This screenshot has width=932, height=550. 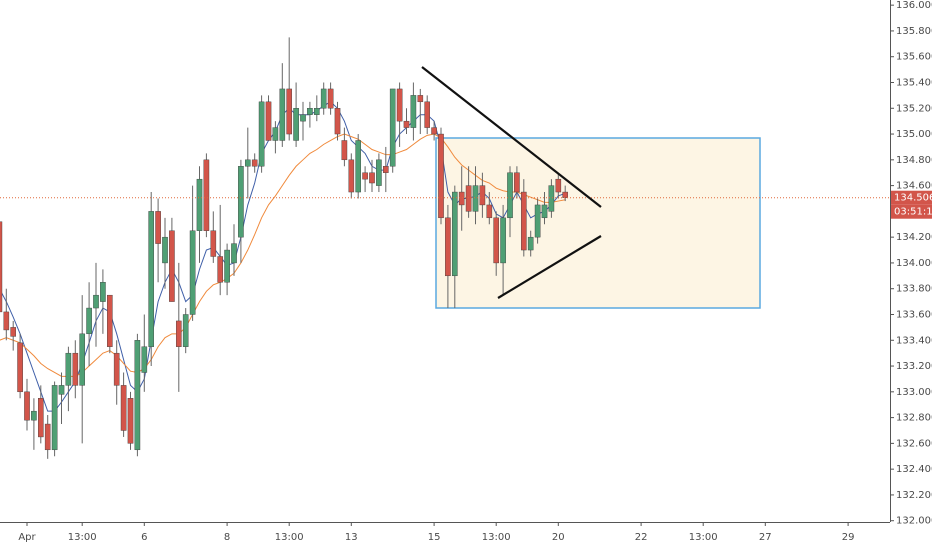 I want to click on price-label-box, so click(x=911, y=197).